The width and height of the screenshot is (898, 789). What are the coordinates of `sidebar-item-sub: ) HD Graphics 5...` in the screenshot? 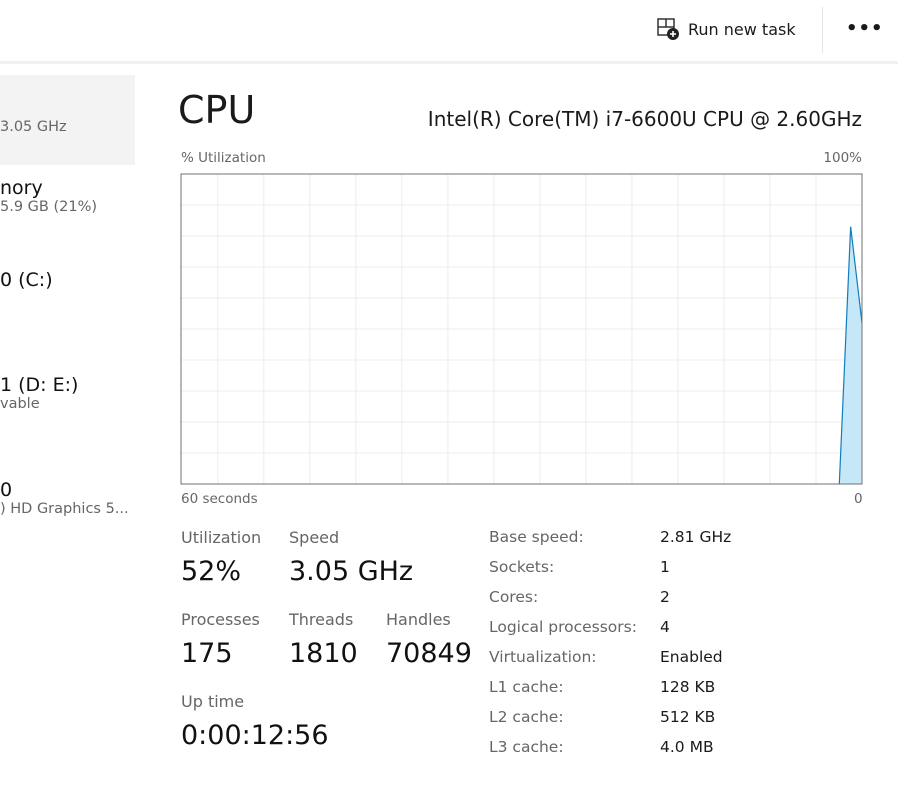 It's located at (64, 509).